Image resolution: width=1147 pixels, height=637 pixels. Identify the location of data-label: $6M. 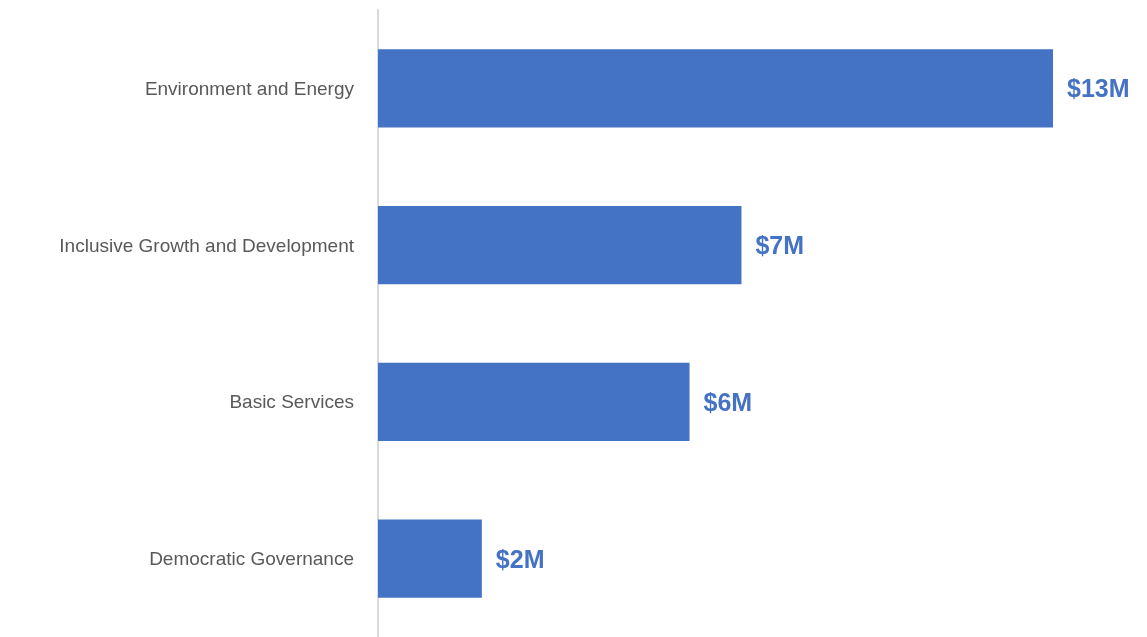
(728, 401).